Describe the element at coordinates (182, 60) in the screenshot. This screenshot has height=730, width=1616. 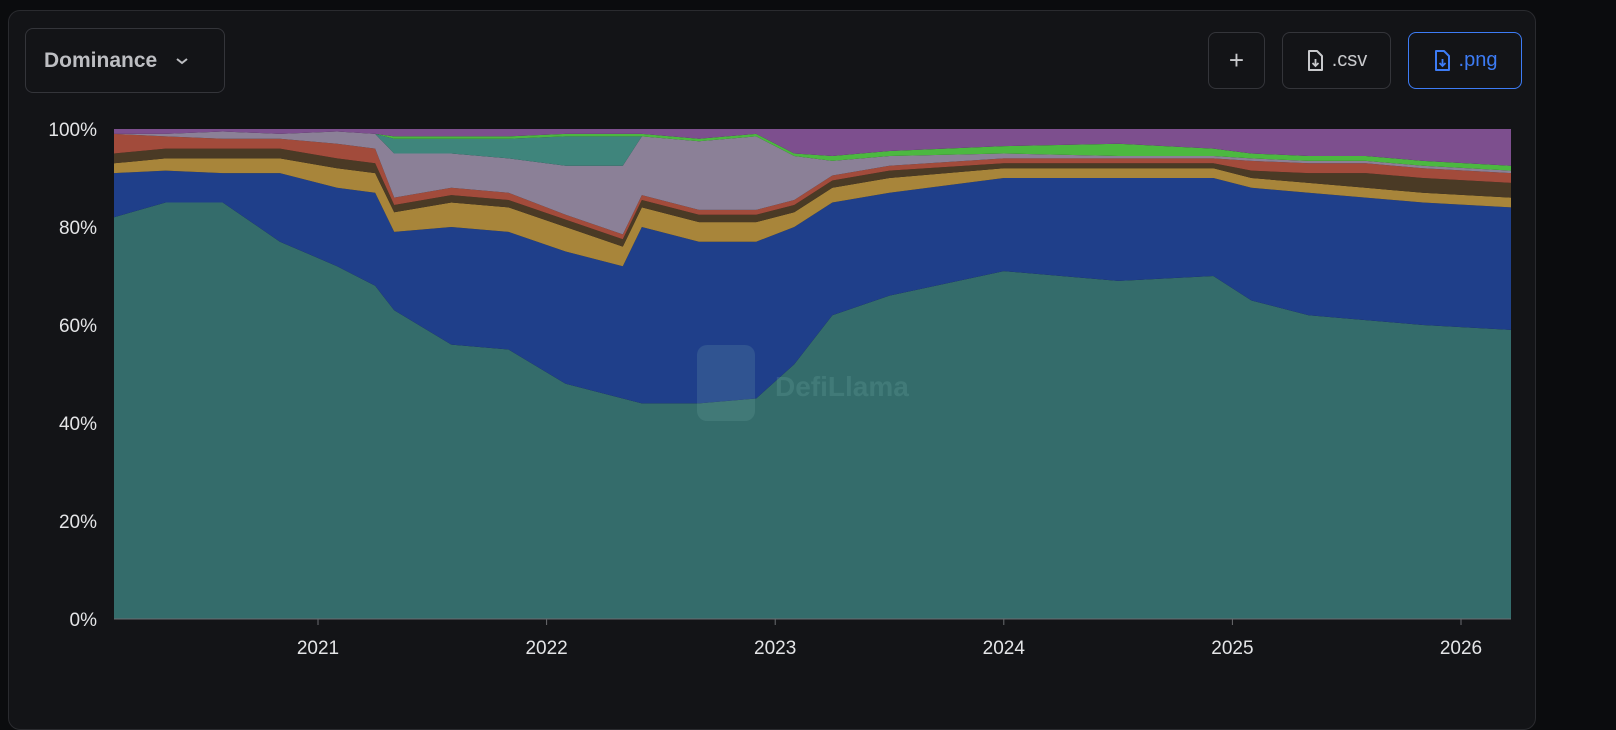
I see `chevron-down-icon` at that location.